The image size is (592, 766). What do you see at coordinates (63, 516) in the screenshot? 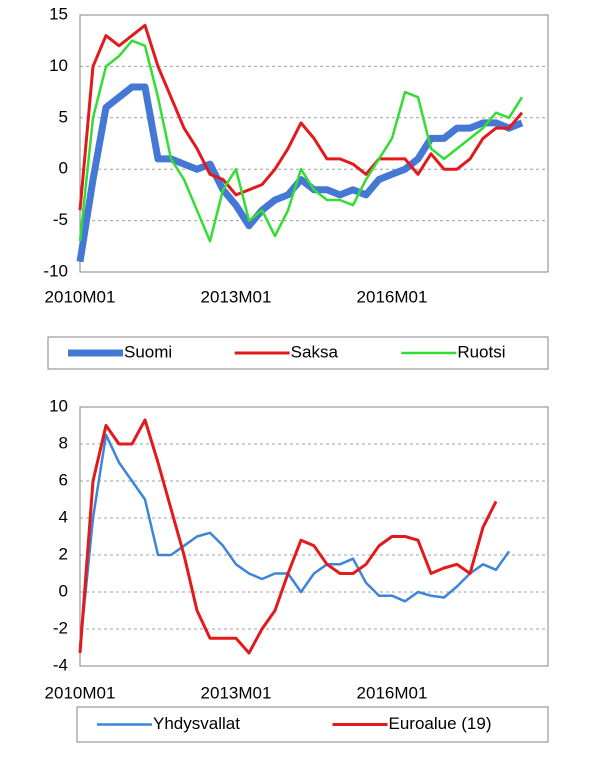
I see `y-tick-label: 4` at bounding box center [63, 516].